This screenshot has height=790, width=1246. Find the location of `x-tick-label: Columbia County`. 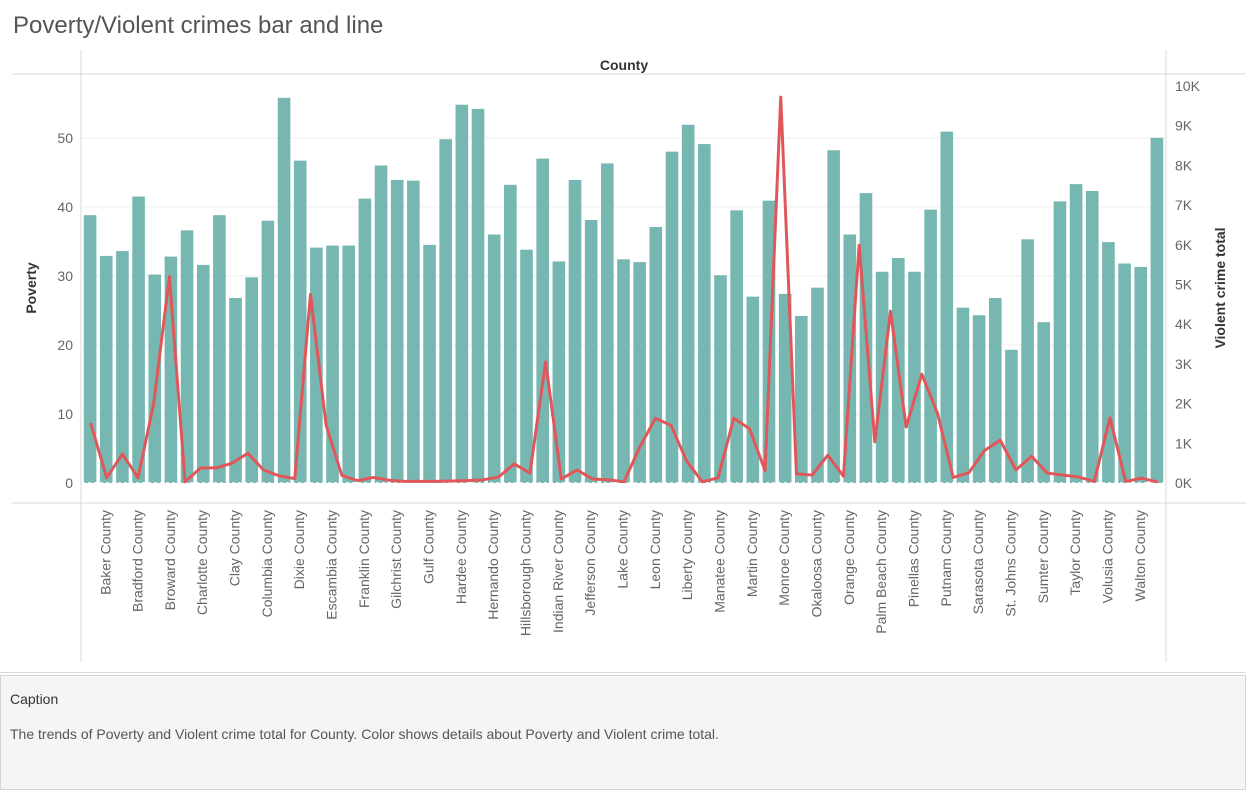

x-tick-label: Columbia County is located at coordinates (267, 563).